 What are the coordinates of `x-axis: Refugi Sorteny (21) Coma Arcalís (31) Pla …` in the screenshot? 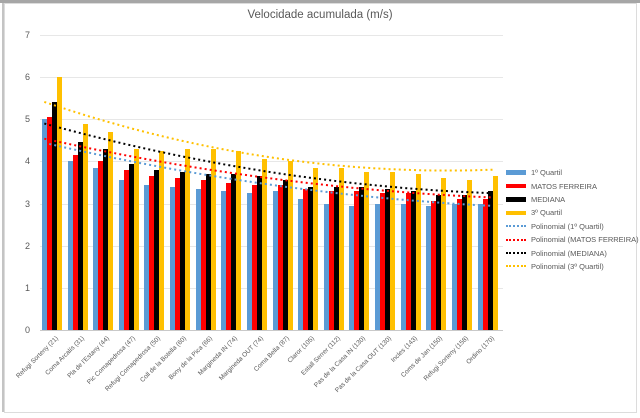 It's located at (259, 371).